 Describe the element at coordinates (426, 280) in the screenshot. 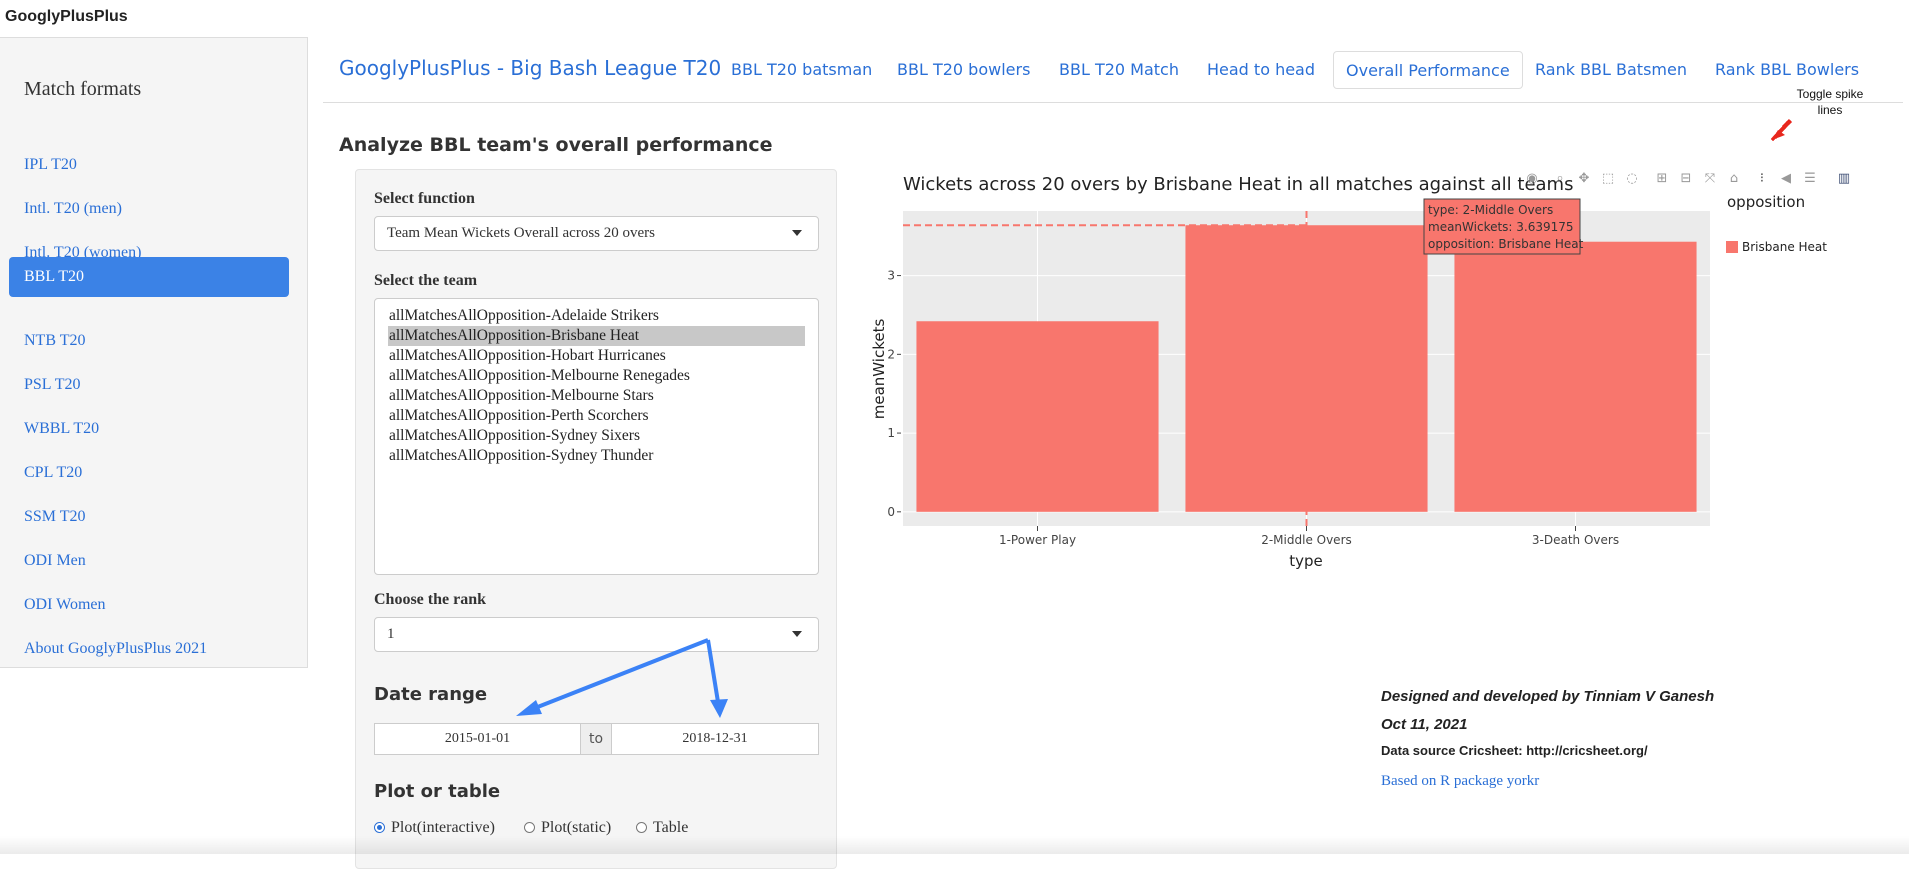

I see `select-team-label: Select the team` at that location.